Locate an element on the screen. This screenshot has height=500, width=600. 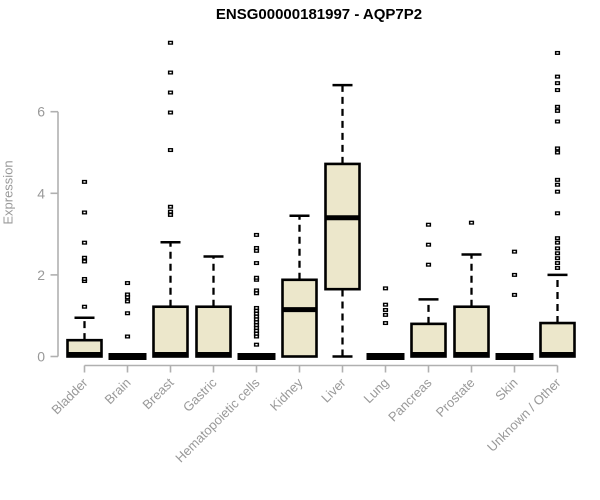
category-label: Hematopoietic cells is located at coordinates (217, 420).